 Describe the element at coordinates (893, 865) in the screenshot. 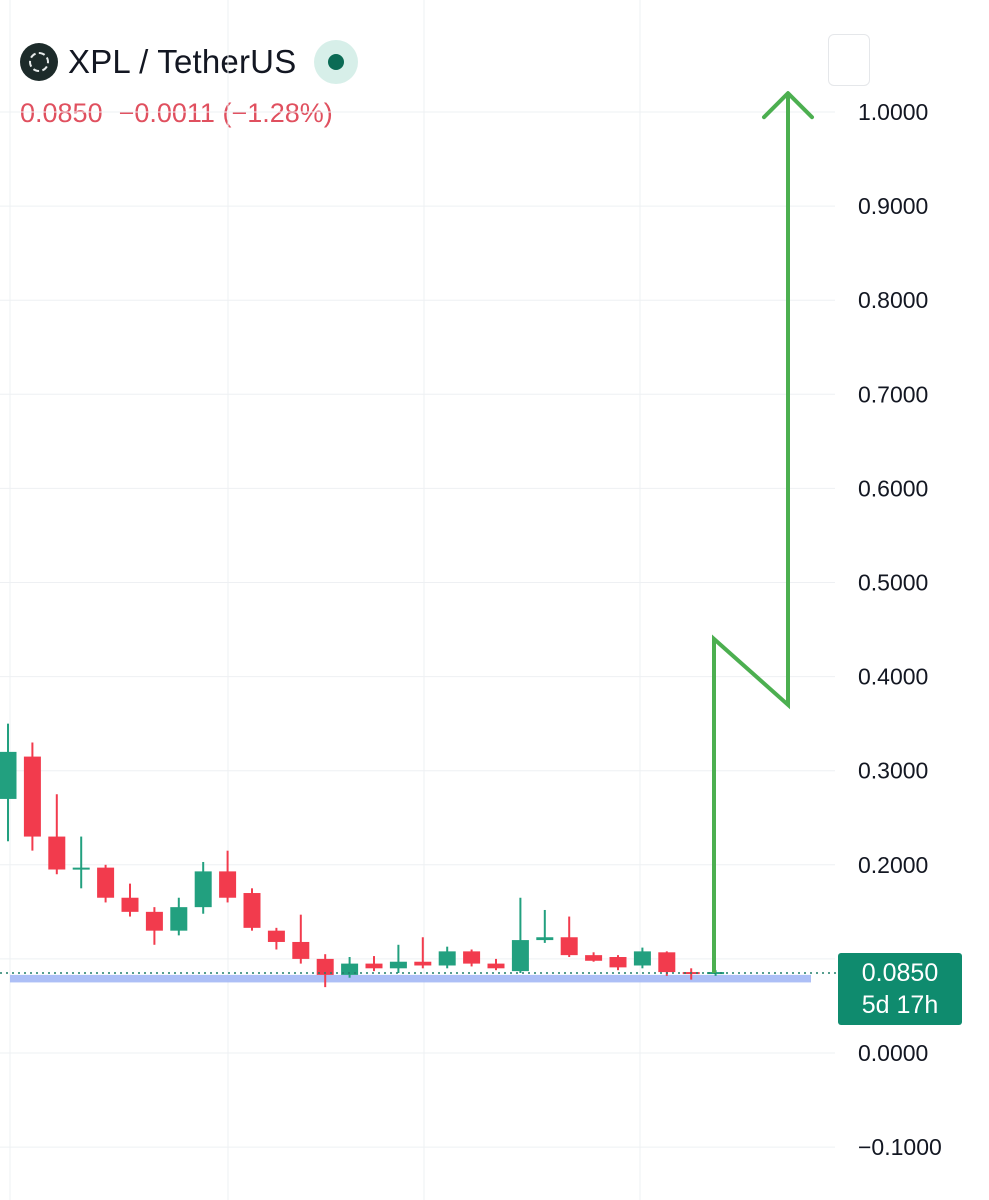

I see `y-tick-label: 0.2000` at that location.